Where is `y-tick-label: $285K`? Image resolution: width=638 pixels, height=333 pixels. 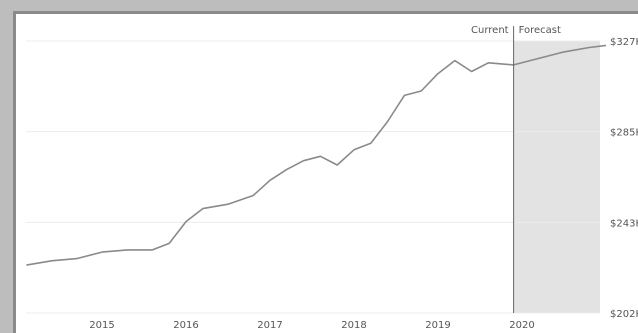
y-tick-label: $285K is located at coordinates (624, 133).